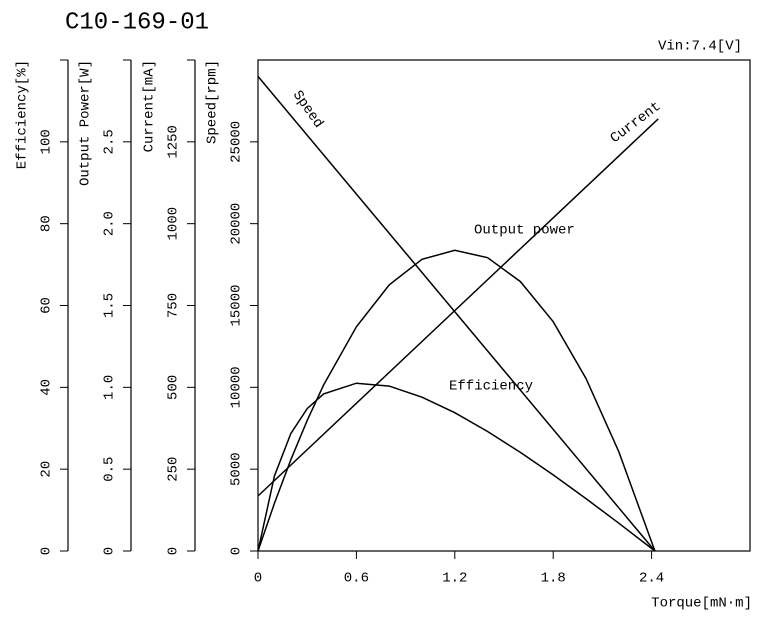  I want to click on y-tick-label: 1.0, so click(110, 387).